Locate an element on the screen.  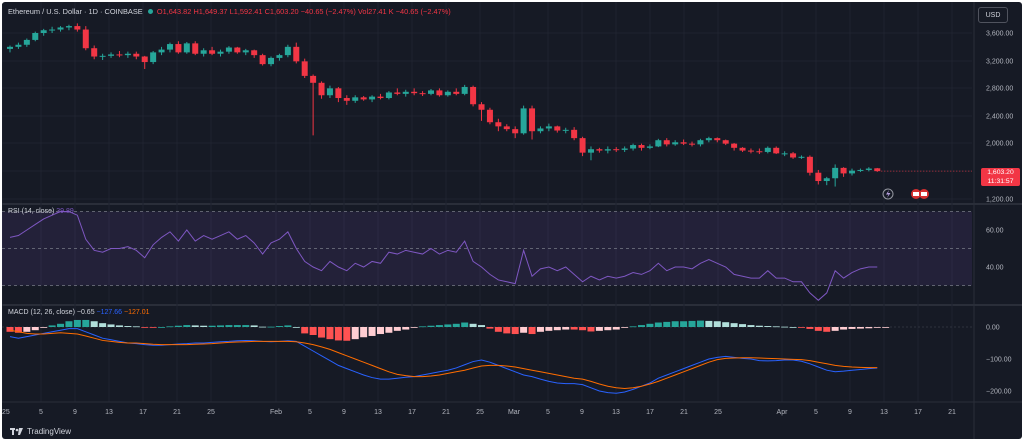
currency-button: USD is located at coordinates (993, 15).